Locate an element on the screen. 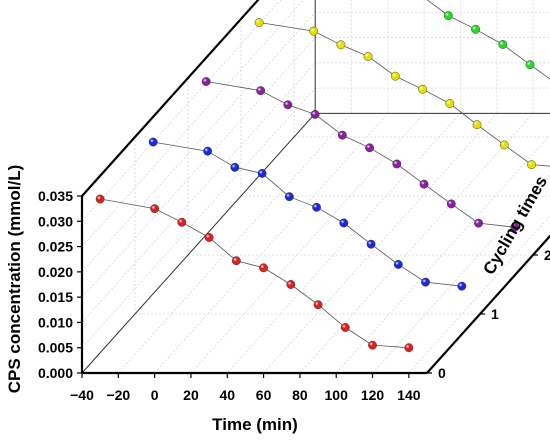 Image resolution: width=550 pixels, height=445 pixels. grid-line-floor-x is located at coordinates (479, 294).